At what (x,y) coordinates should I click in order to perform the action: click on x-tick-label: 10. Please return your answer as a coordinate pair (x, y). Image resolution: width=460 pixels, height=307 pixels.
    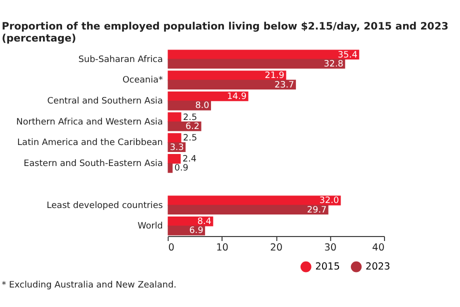
    Looking at the image, I should click on (222, 248).